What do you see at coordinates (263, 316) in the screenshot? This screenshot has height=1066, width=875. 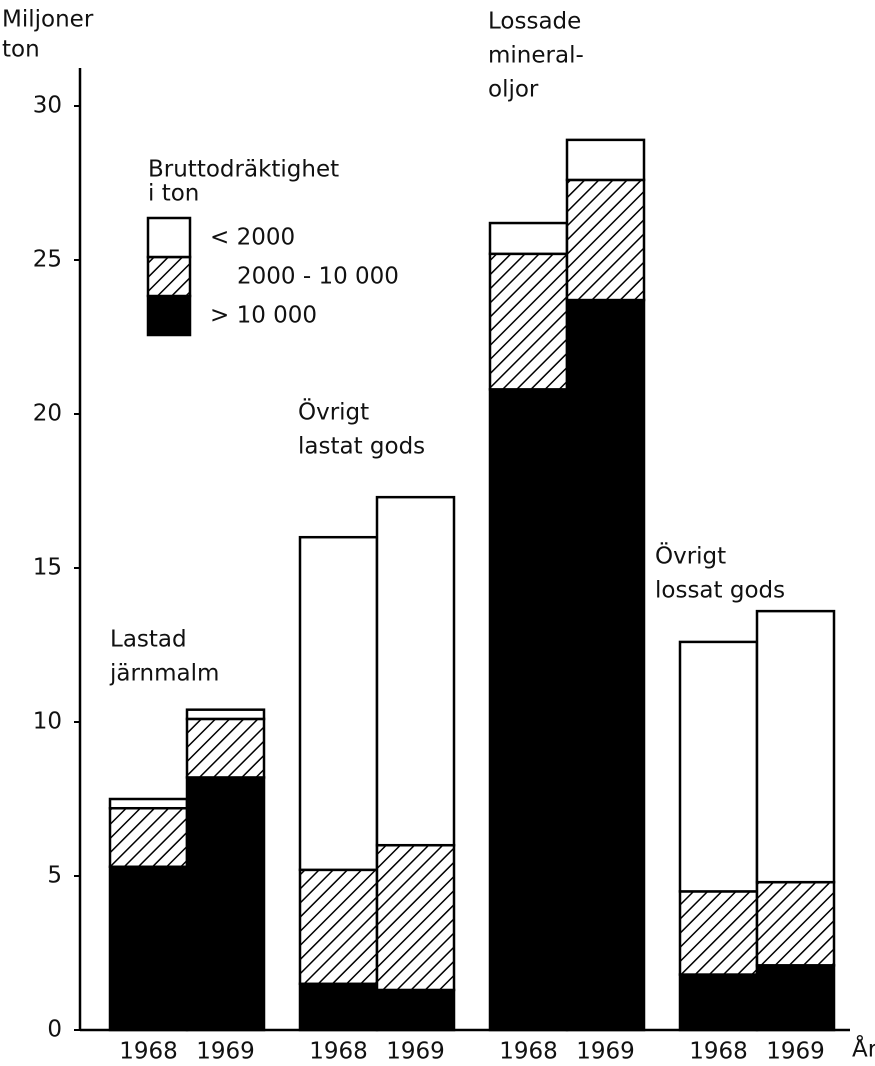 I see `legend-label: > 10 000` at bounding box center [263, 316].